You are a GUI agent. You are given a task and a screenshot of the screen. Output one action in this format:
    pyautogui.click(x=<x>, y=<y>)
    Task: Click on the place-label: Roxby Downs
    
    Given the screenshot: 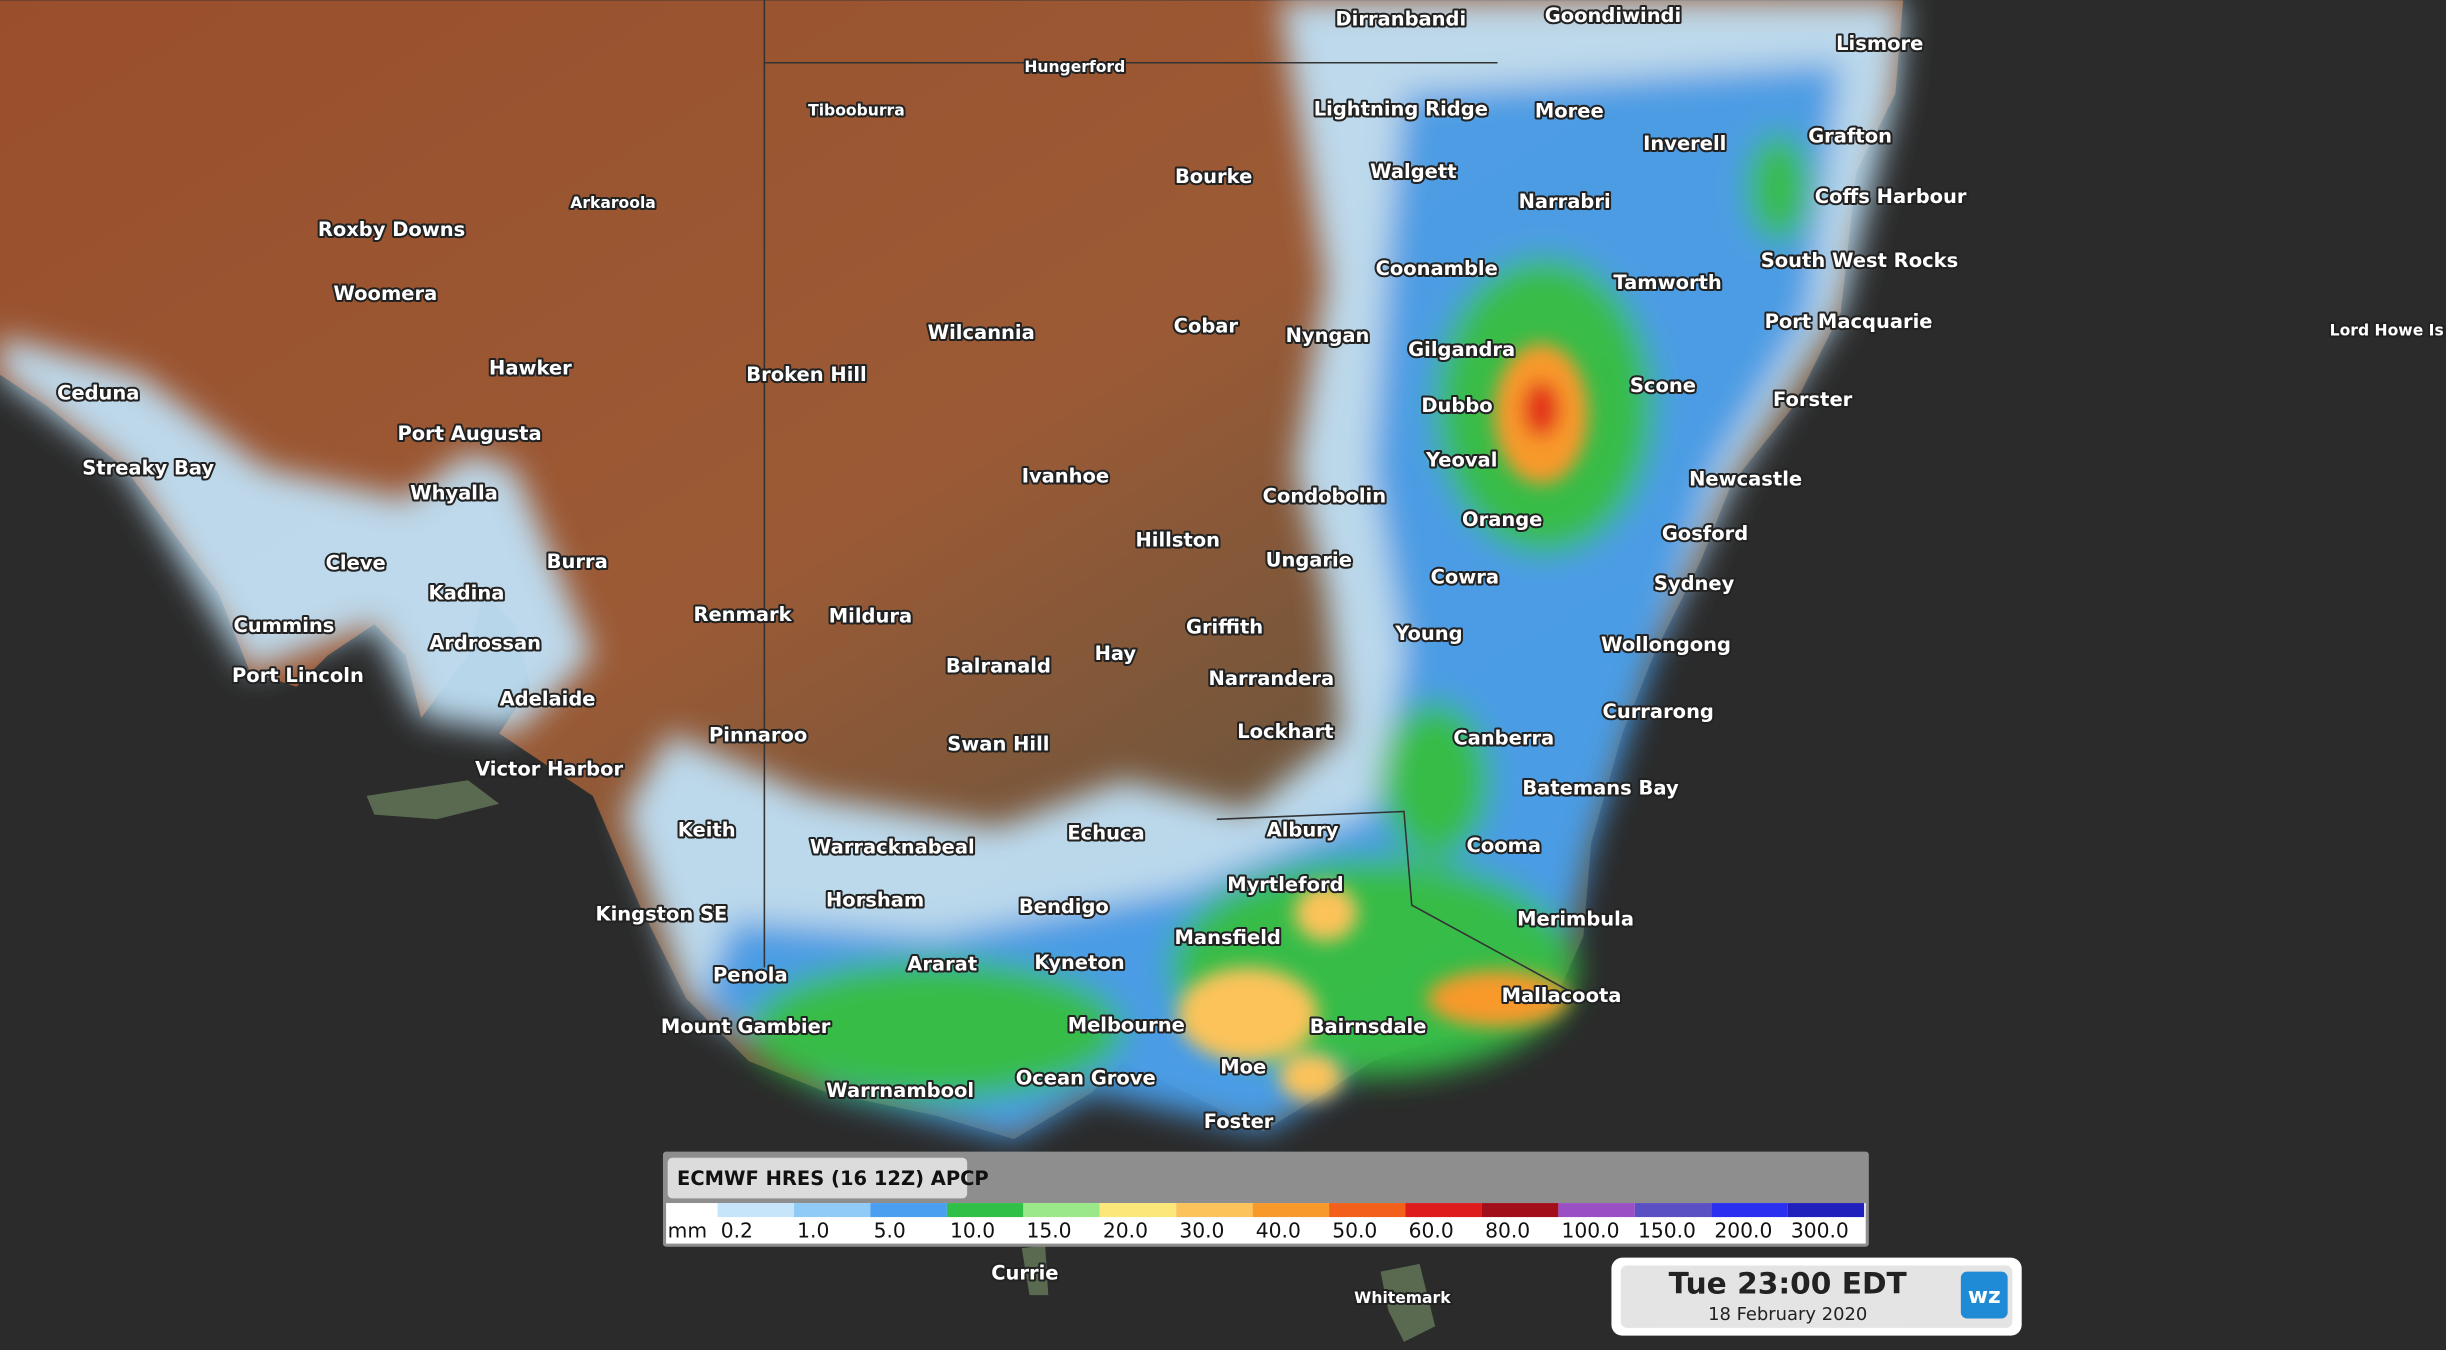 What is the action you would take?
    pyautogui.click(x=391, y=229)
    